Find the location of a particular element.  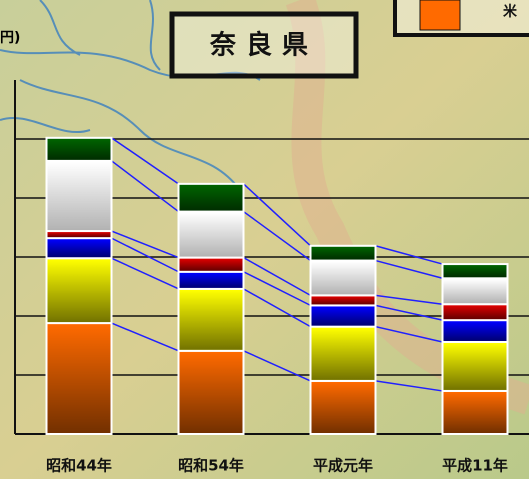

x-tick-label: 昭和54年 is located at coordinates (211, 466).